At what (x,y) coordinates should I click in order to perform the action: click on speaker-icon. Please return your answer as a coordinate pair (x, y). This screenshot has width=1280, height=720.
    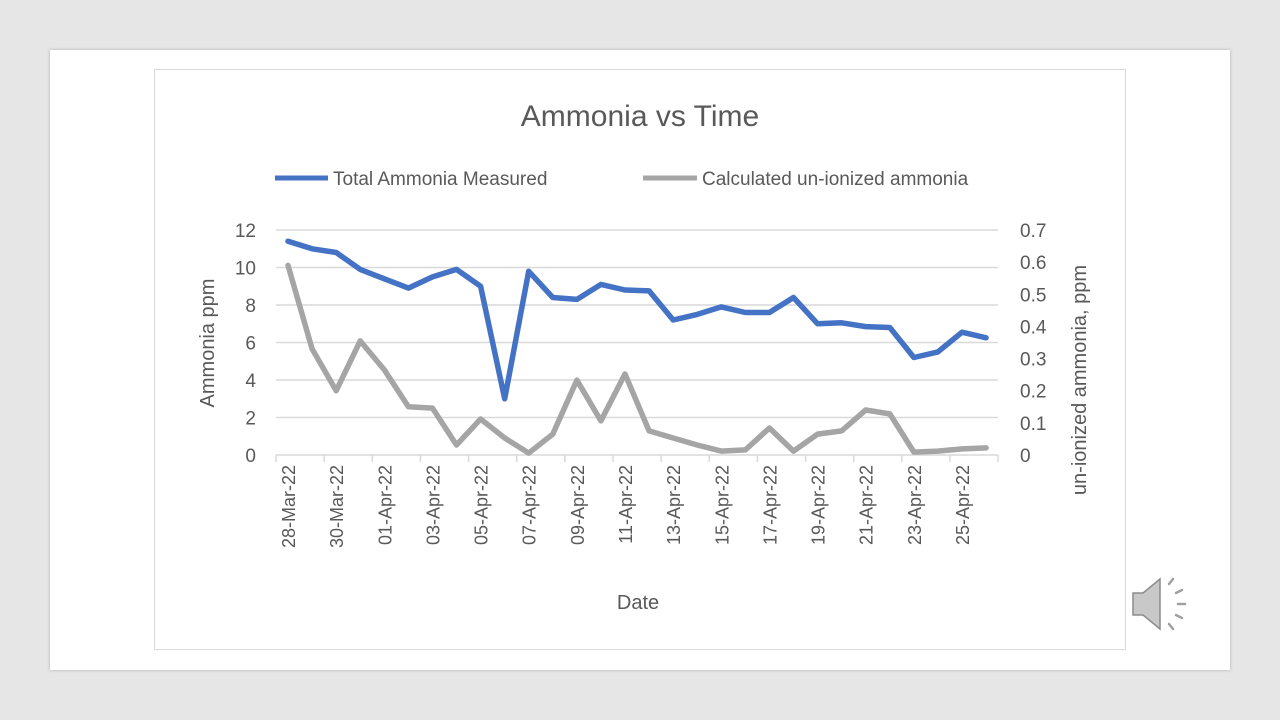
    Looking at the image, I should click on (1159, 604).